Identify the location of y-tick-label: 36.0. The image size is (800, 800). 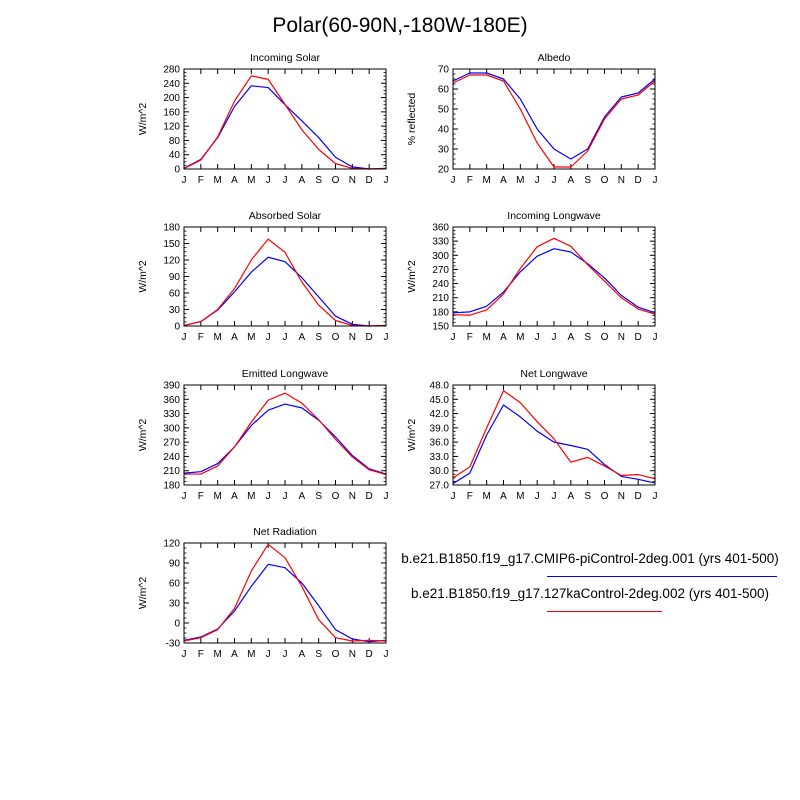
(440, 443).